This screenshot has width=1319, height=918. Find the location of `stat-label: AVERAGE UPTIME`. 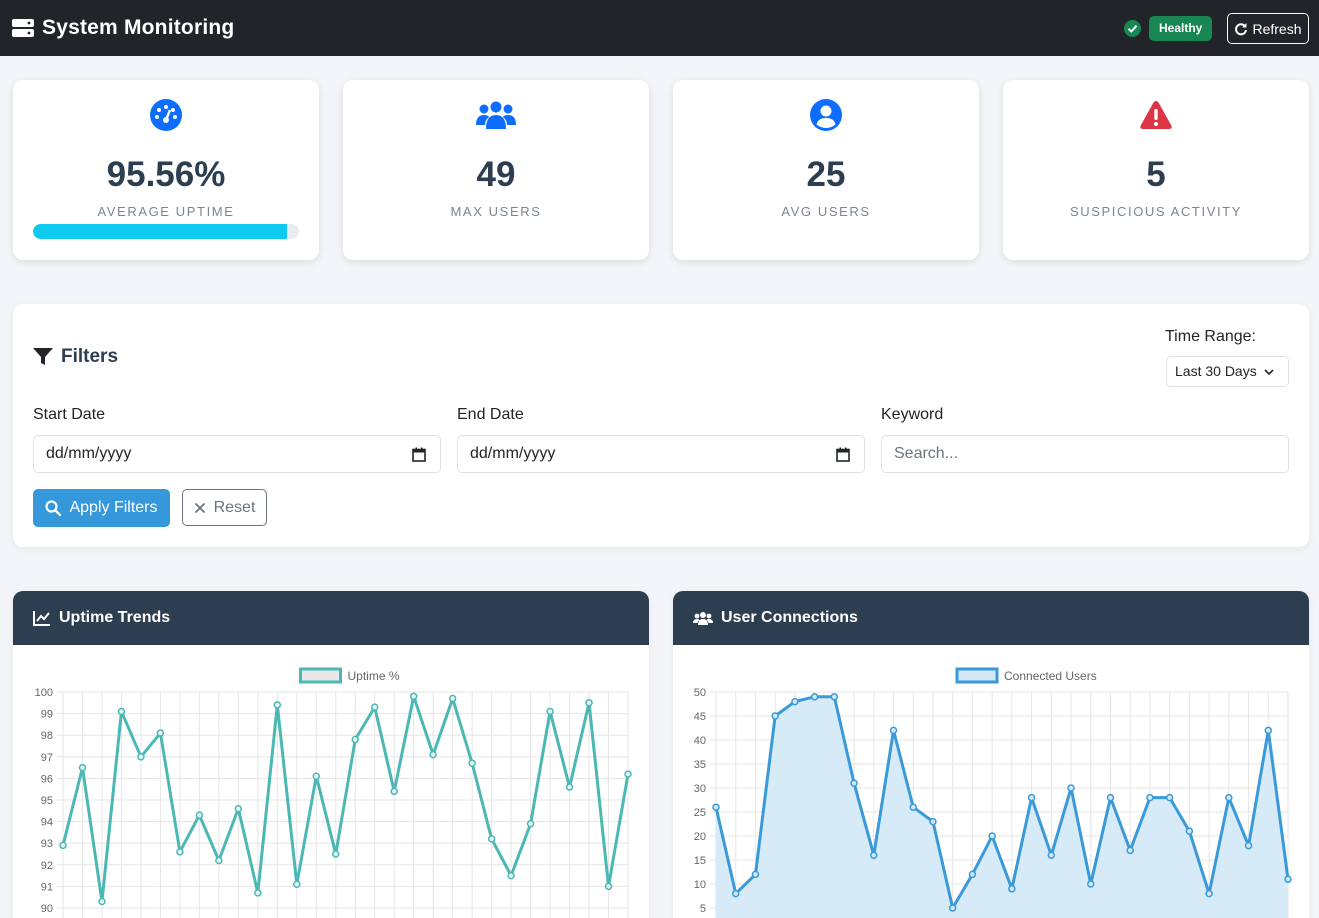

stat-label: AVERAGE UPTIME is located at coordinates (166, 211).